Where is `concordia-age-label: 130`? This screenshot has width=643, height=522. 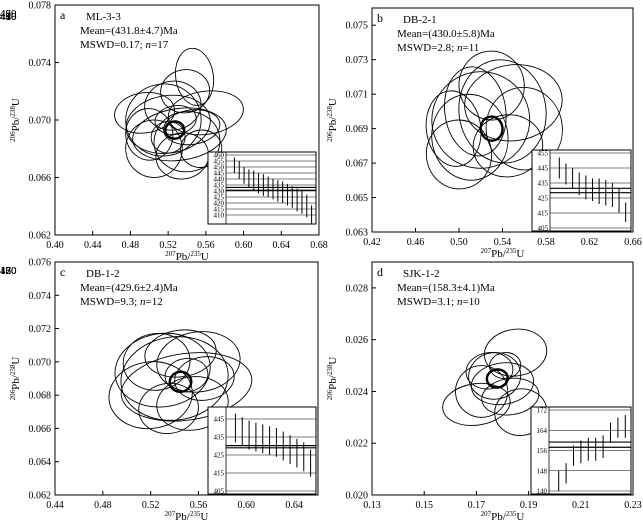 concordia-age-label: 130 is located at coordinates (8, 271).